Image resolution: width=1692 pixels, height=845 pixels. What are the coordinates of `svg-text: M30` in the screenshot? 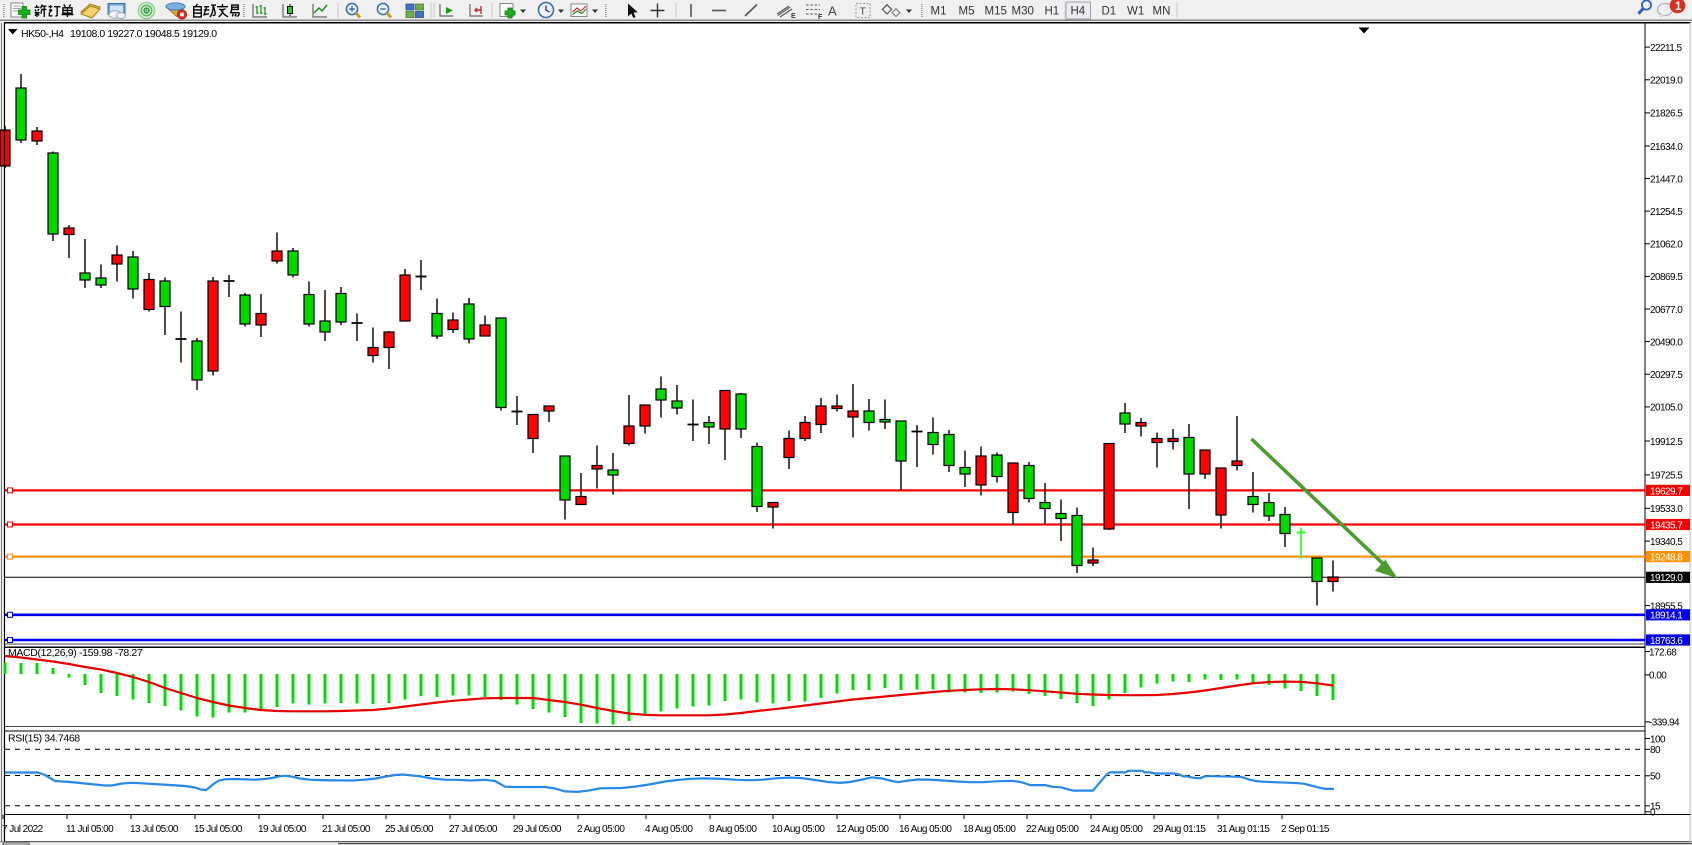 It's located at (1023, 12).